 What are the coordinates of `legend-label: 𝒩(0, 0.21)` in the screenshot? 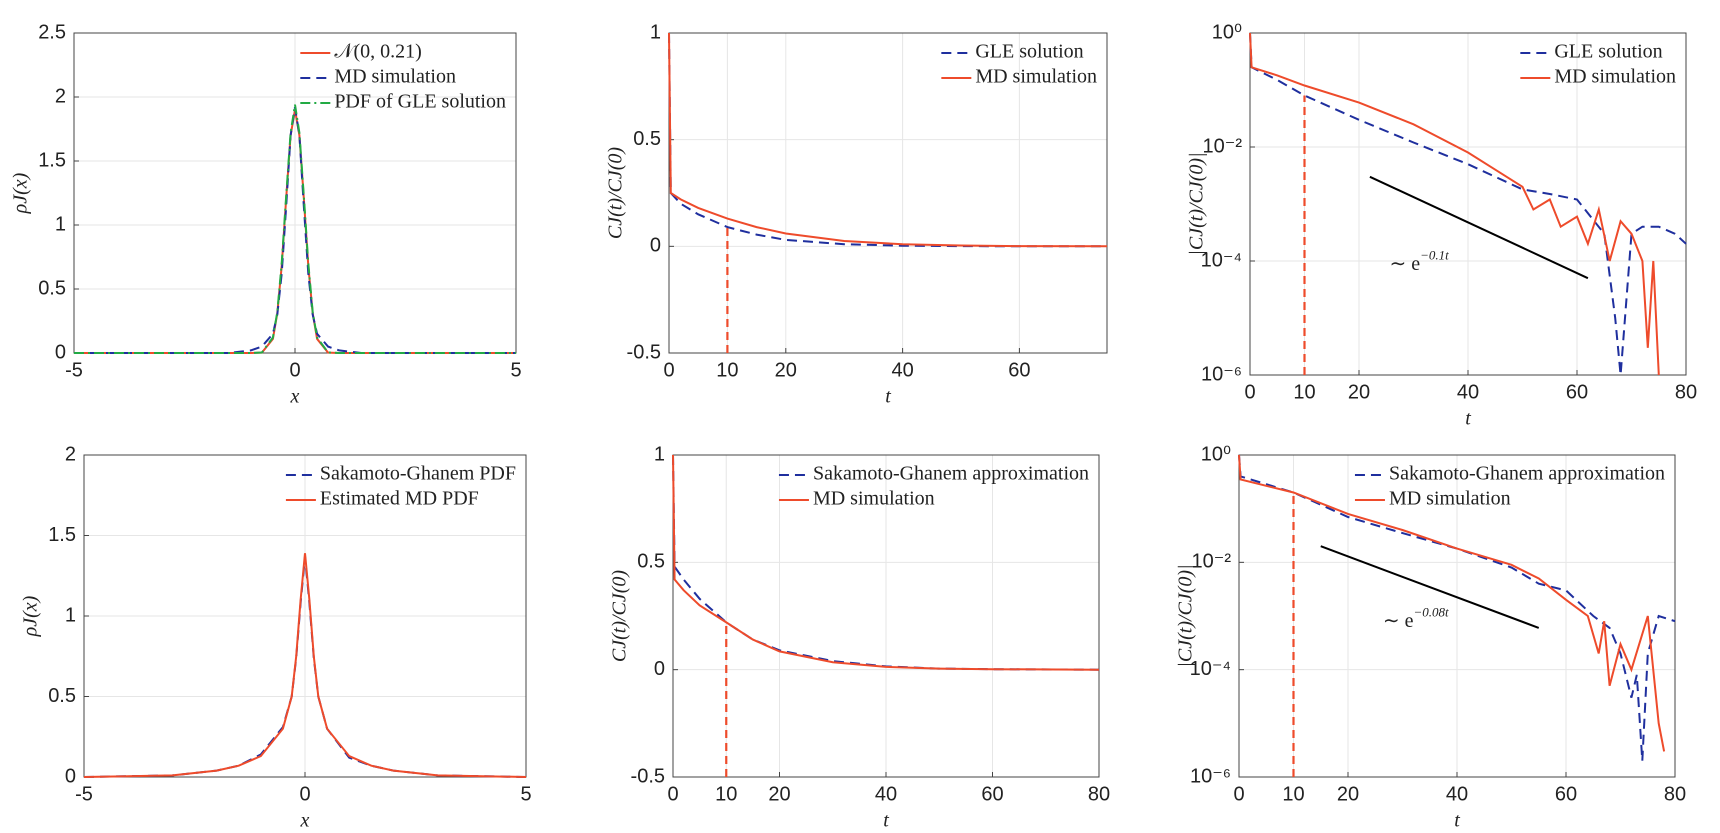 It's located at (377, 52).